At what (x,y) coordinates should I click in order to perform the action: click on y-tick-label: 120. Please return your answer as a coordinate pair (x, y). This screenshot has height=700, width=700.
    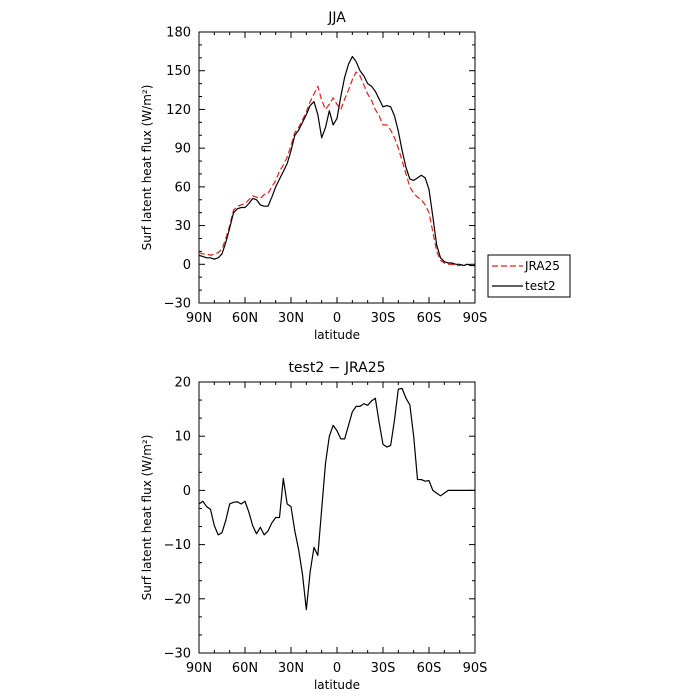
    Looking at the image, I should click on (178, 110).